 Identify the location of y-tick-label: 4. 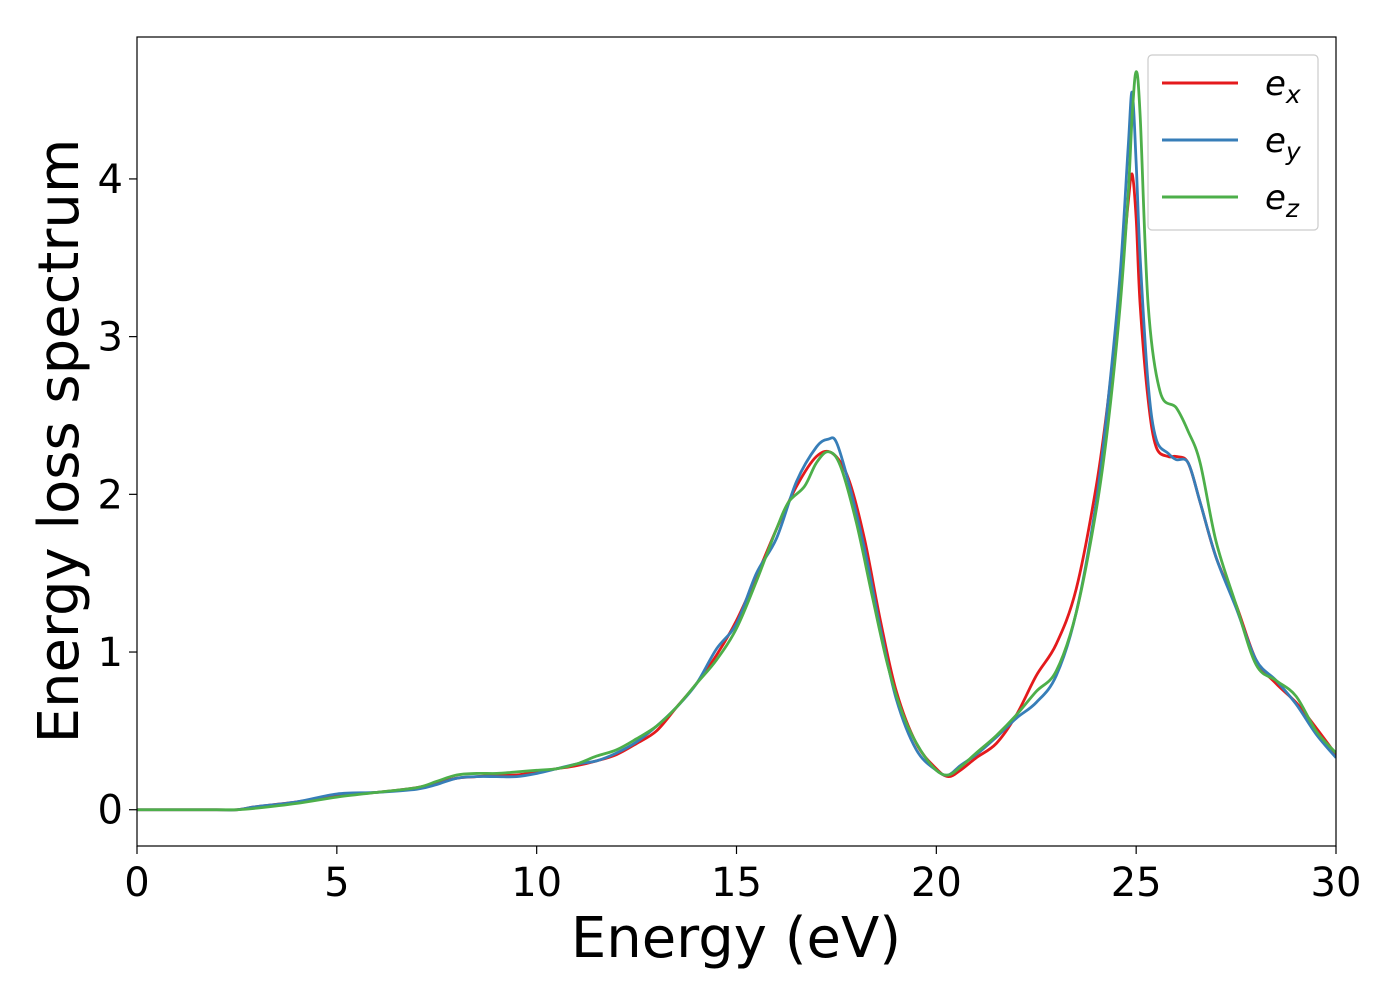
(110, 180).